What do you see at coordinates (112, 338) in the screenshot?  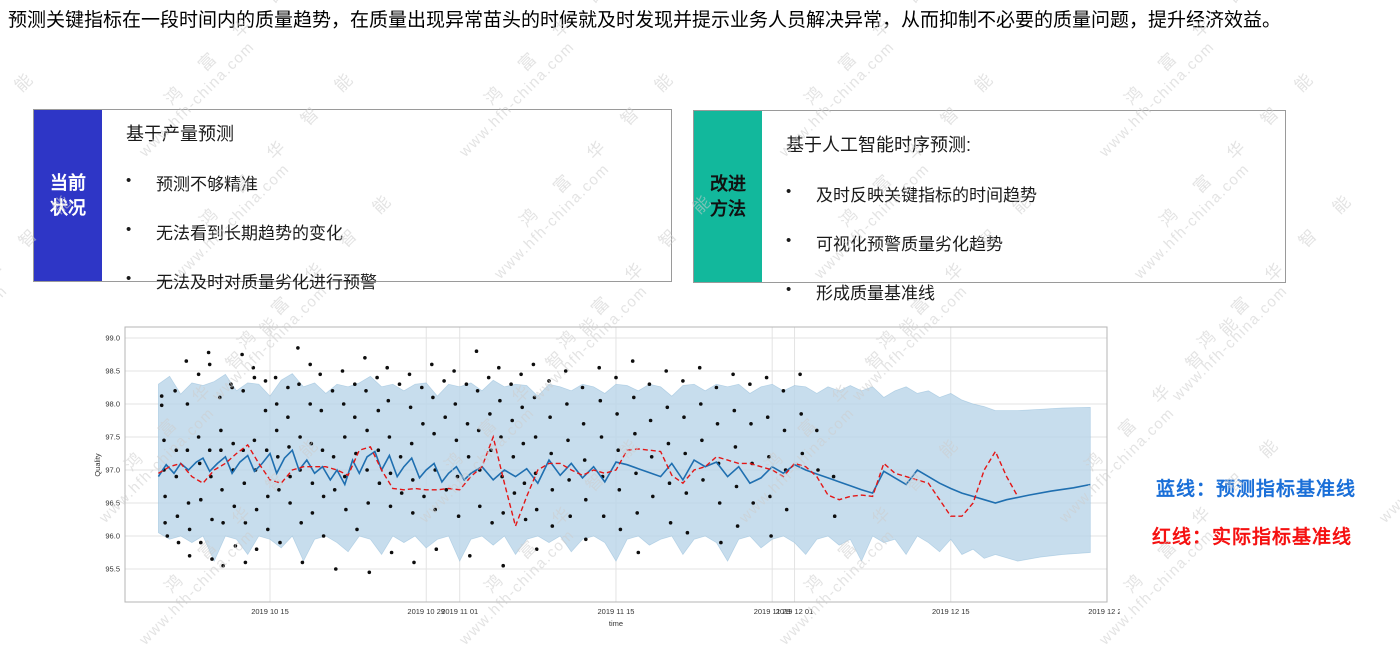 I see `y-tick-label: 99.0` at bounding box center [112, 338].